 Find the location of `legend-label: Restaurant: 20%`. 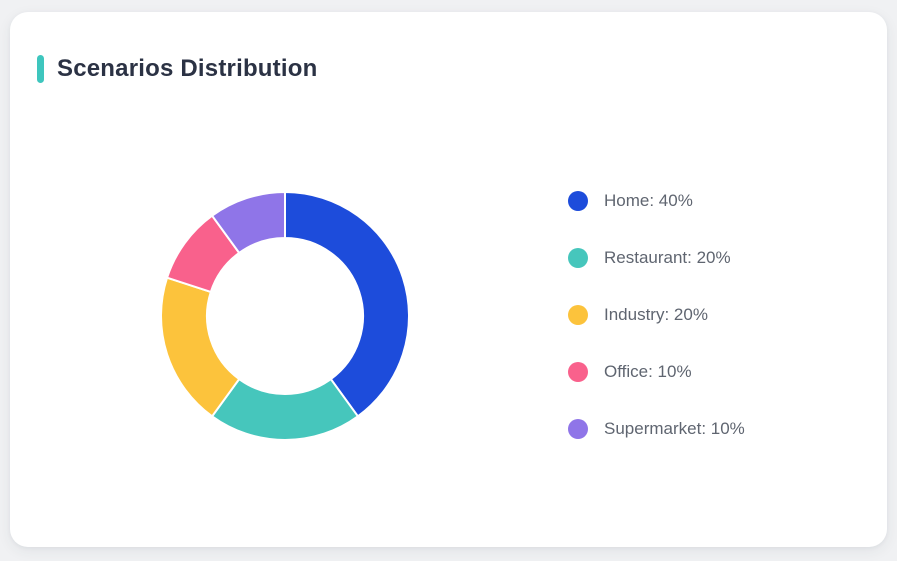

legend-label: Restaurant: 20% is located at coordinates (667, 257).